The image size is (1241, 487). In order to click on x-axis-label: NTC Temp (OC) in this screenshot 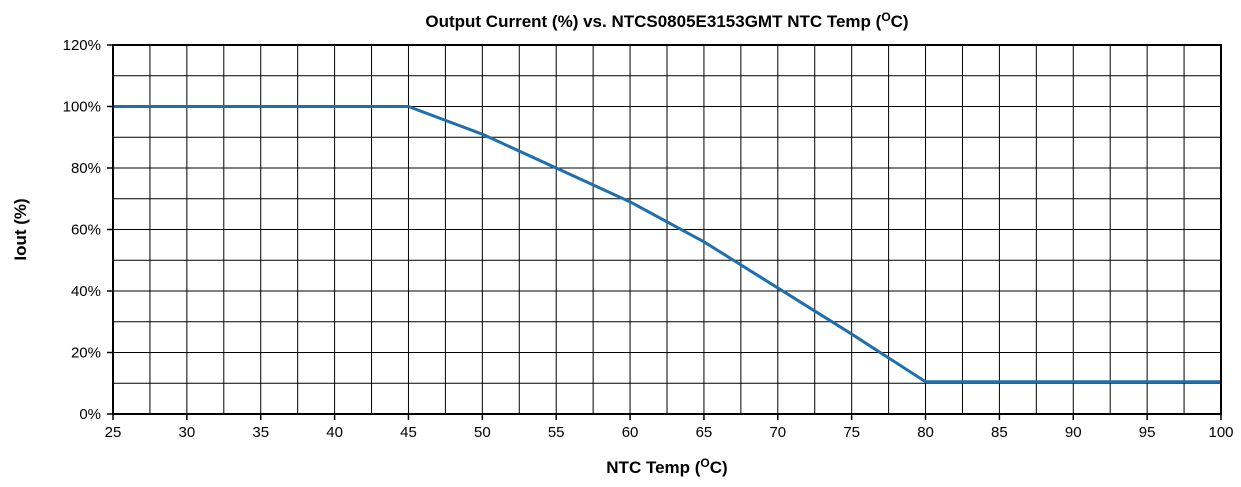, I will do `click(666, 466)`.